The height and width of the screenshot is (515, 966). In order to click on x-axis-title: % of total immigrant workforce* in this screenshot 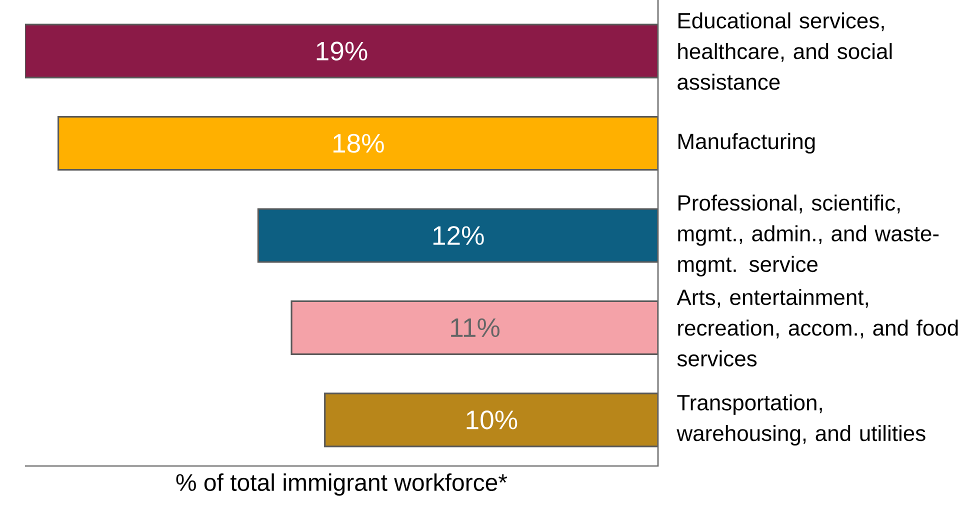, I will do `click(342, 484)`.